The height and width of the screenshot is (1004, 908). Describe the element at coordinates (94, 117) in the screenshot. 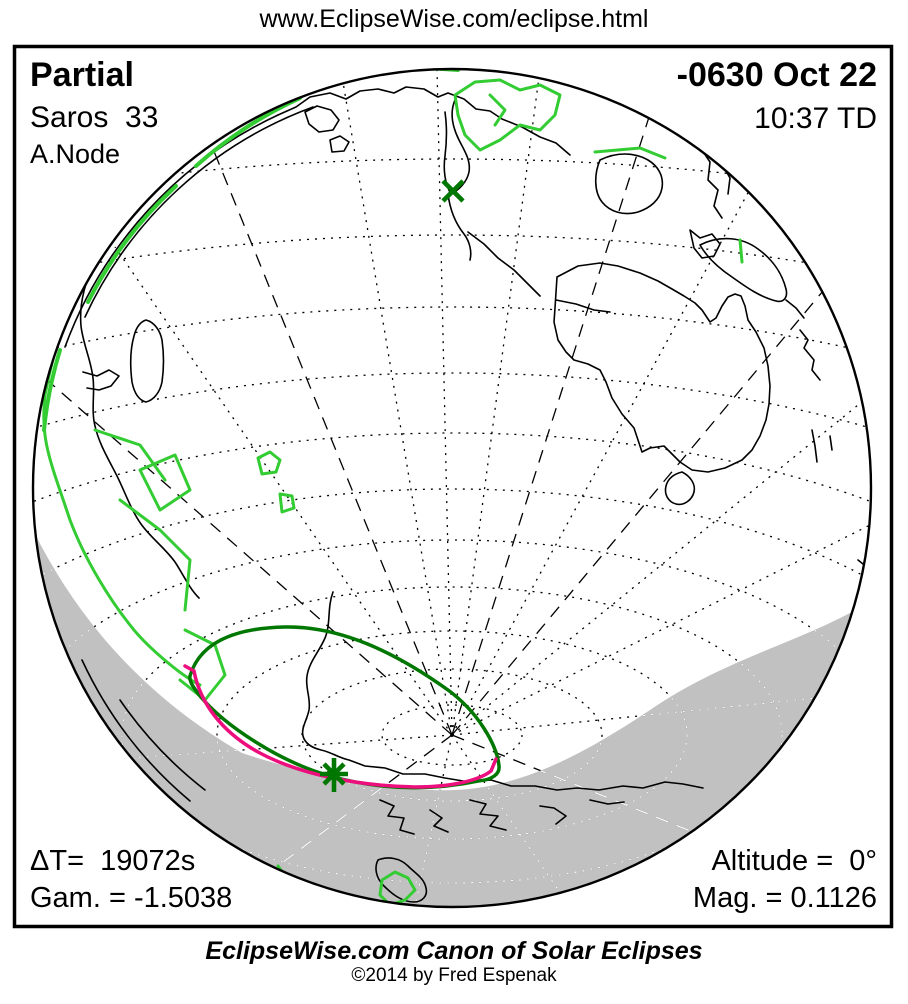

I see `saros-label: Saros 33` at that location.